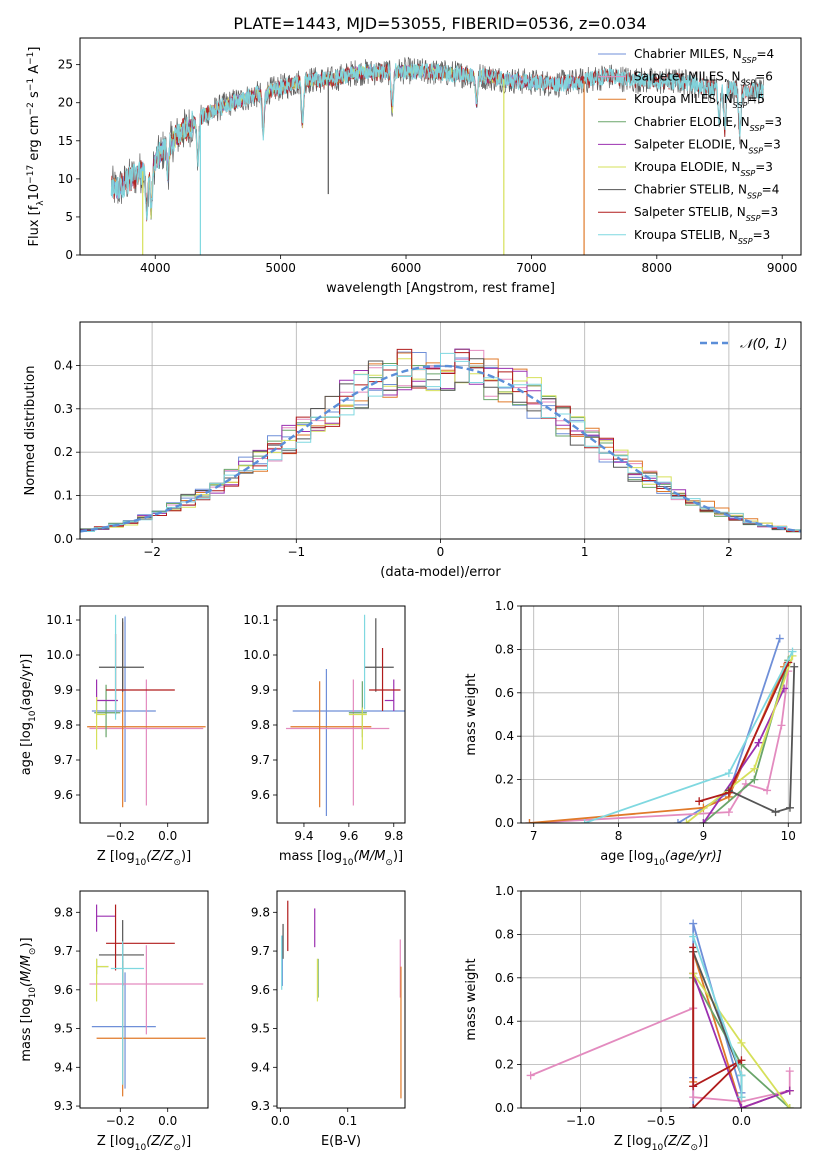 The width and height of the screenshot is (819, 1170). Describe the element at coordinates (619, 836) in the screenshot. I see `x-tick-label: 8` at that location.